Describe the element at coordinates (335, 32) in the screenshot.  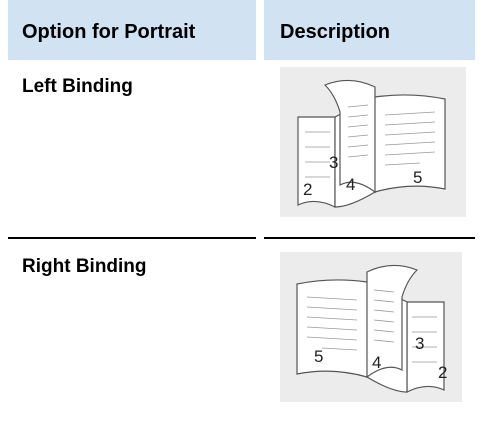
I see `header-text: Description` at that location.